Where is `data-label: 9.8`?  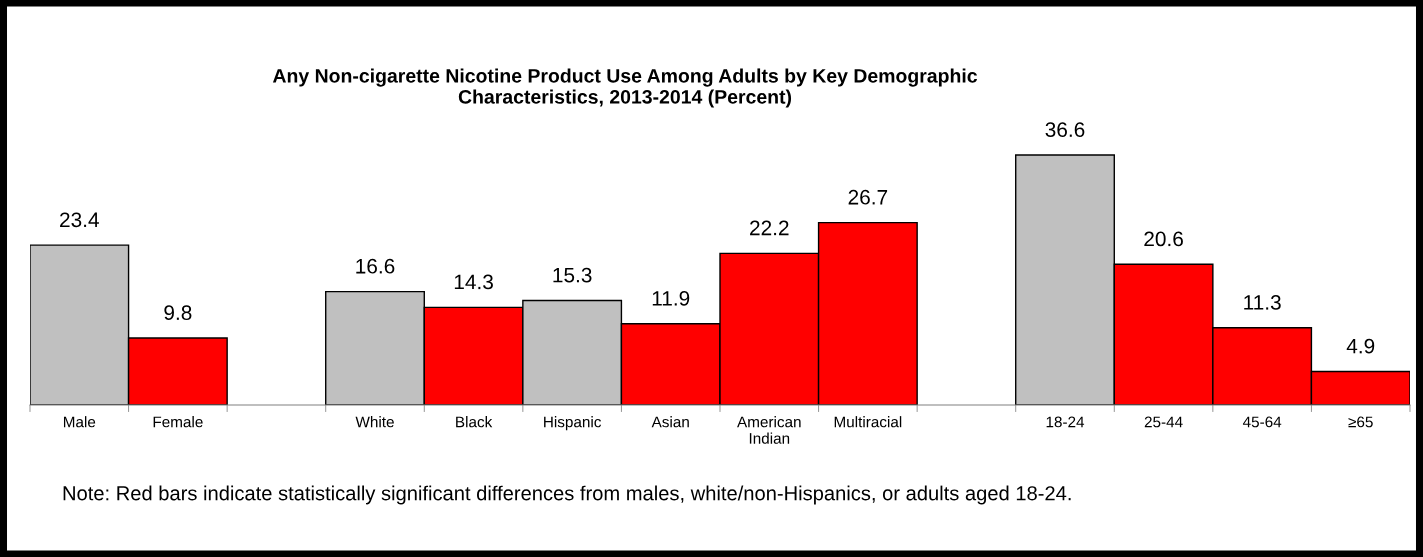
data-label: 9.8 is located at coordinates (178, 313).